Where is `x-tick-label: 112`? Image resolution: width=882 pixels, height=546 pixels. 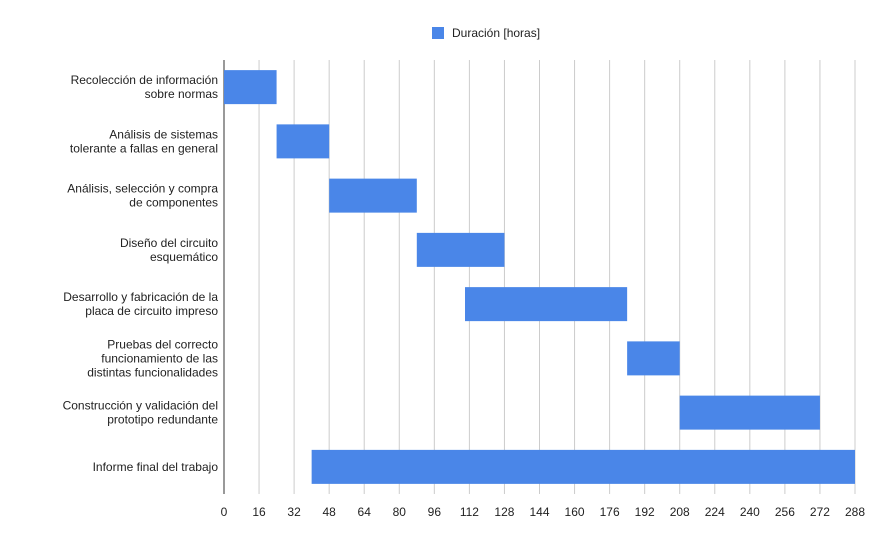
x-tick-label: 112 is located at coordinates (469, 512).